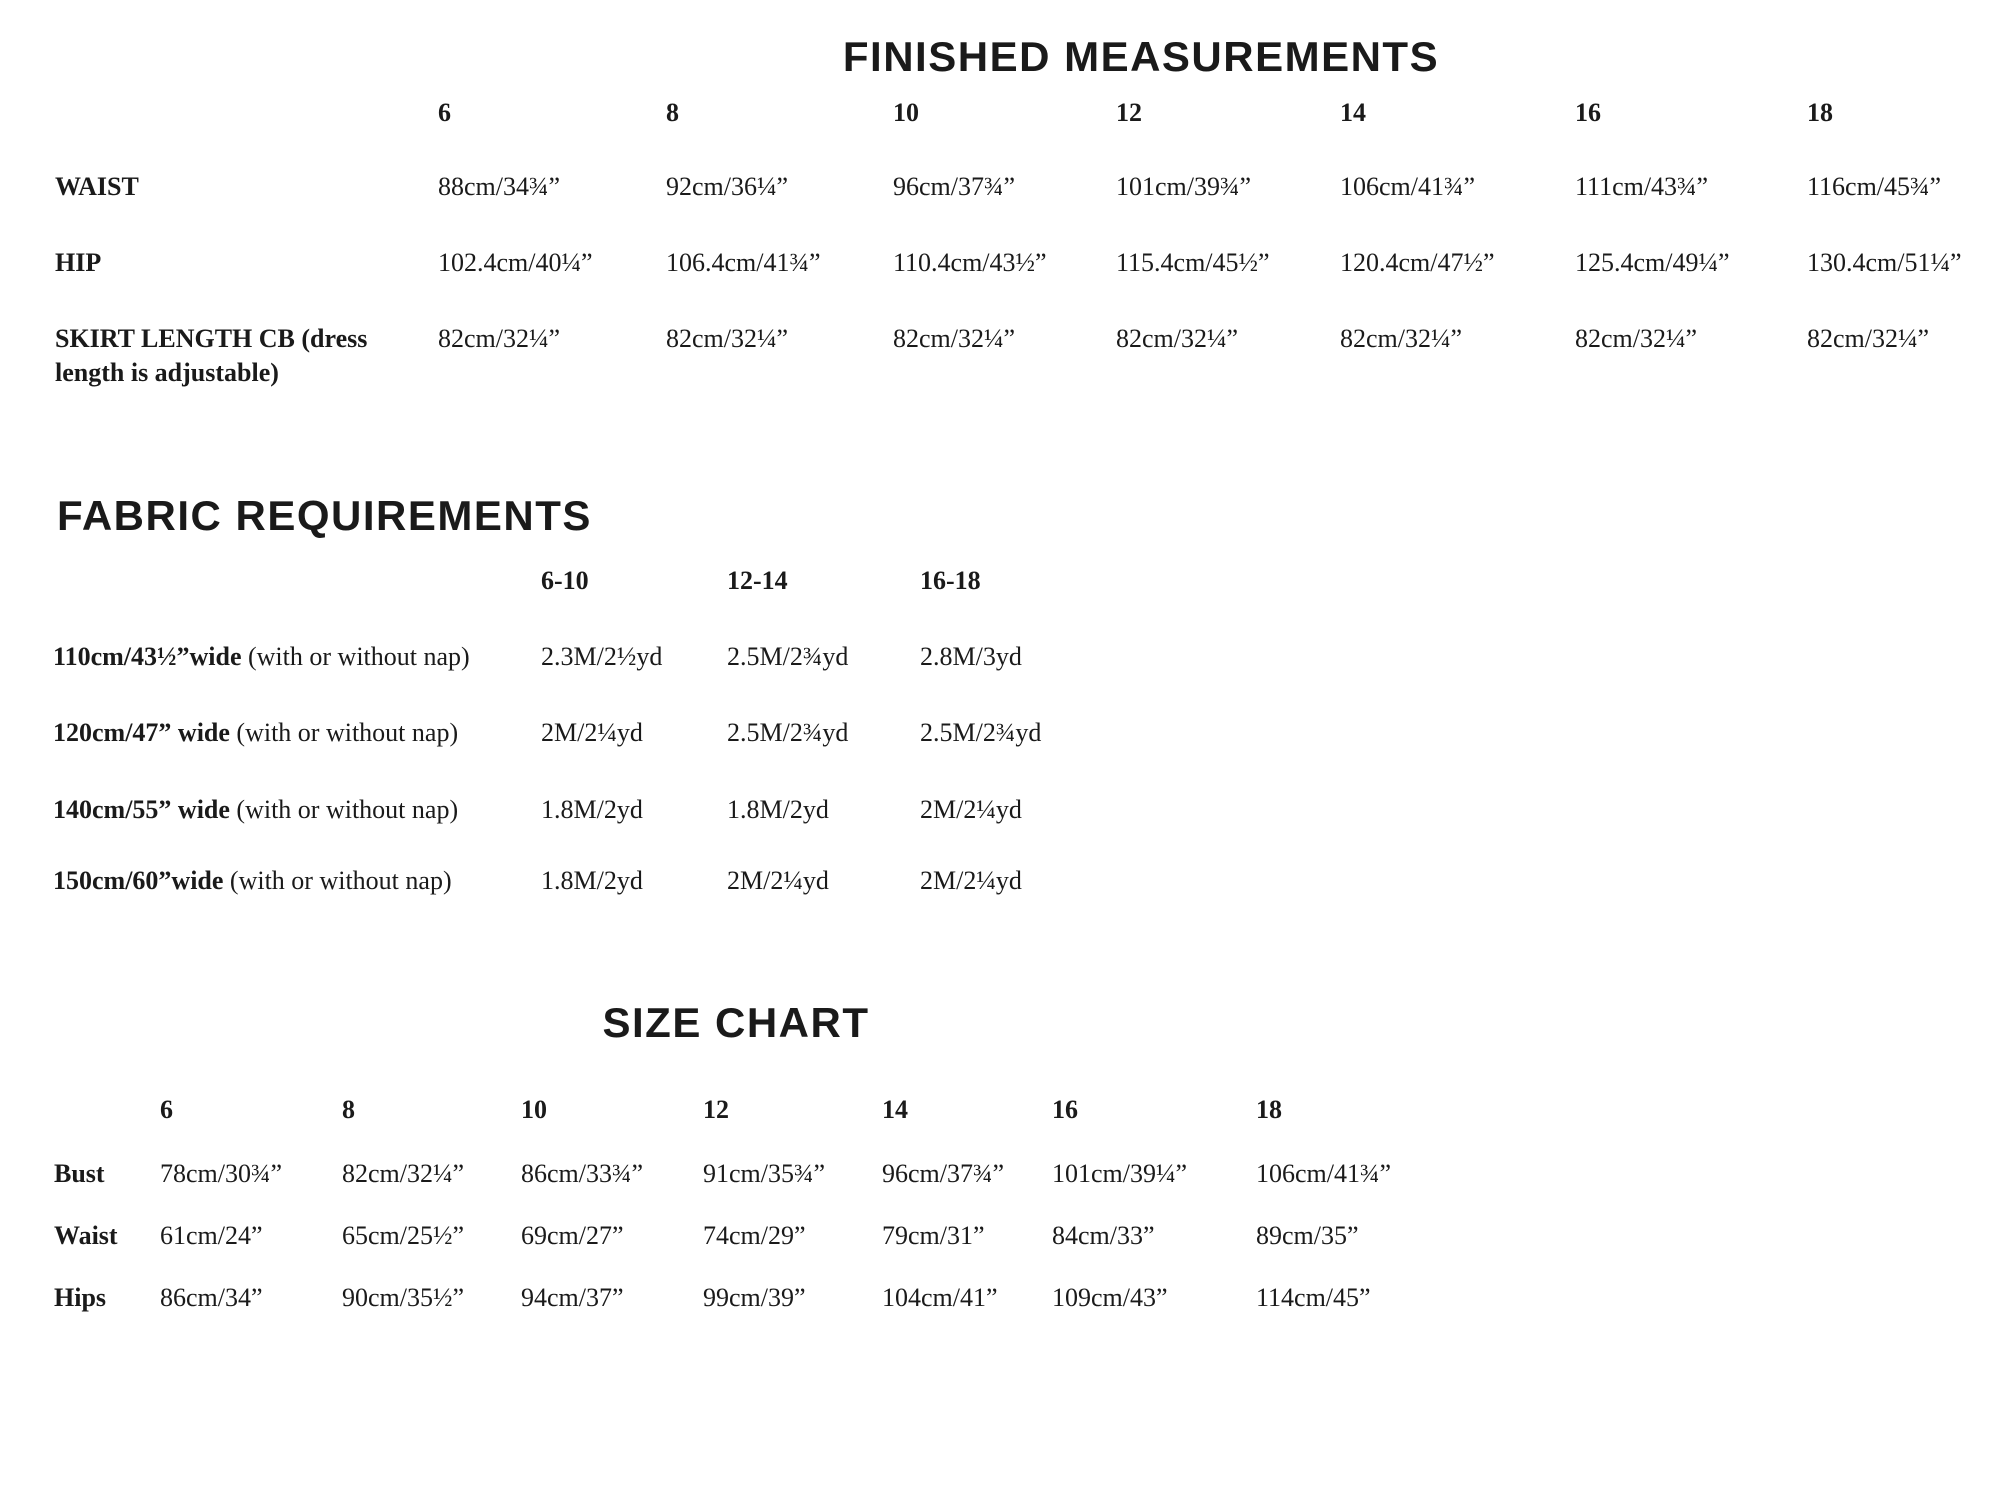 The image size is (2000, 1500). Describe the element at coordinates (1141, 56) in the screenshot. I see `finished-measurements-title: FINISHED MEASUREMENTS` at that location.